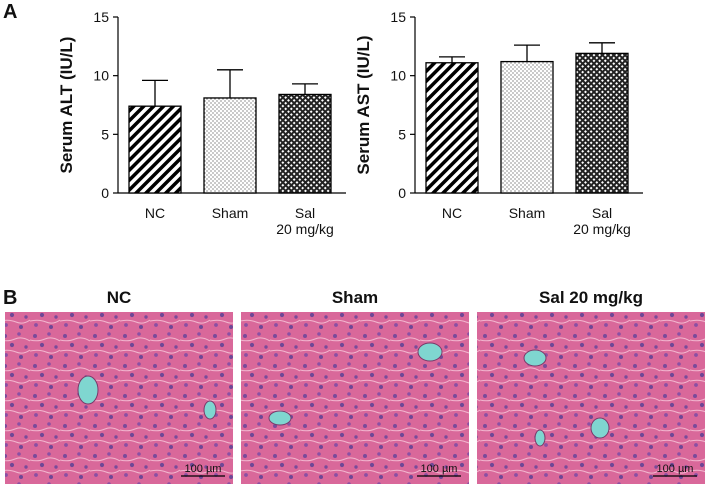 The width and height of the screenshot is (708, 492). What do you see at coordinates (10, 12) in the screenshot?
I see `panel-label: A` at bounding box center [10, 12].